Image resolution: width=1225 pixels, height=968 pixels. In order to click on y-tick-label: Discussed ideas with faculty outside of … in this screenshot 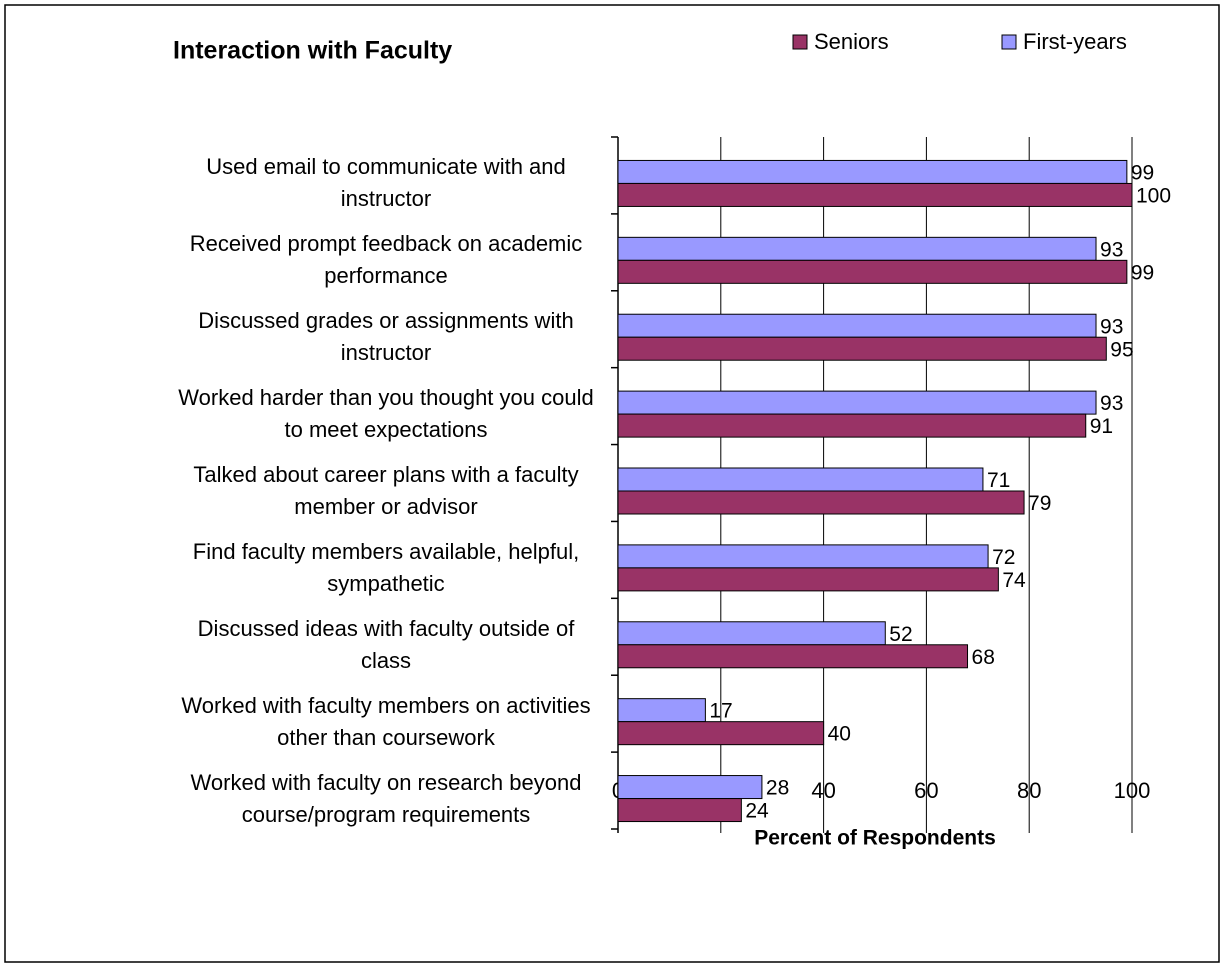, I will do `click(386, 644)`.